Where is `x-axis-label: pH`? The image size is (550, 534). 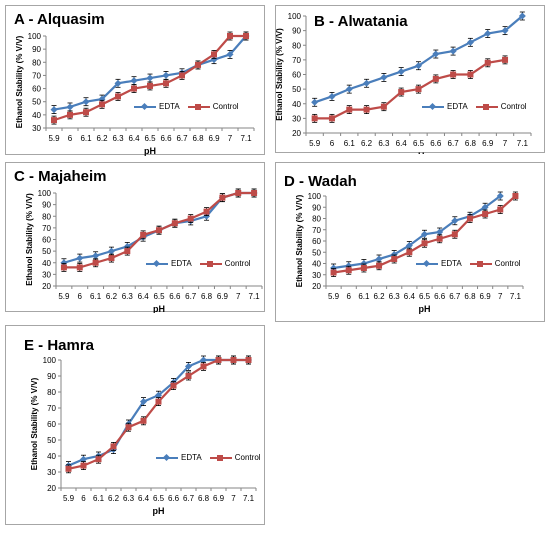 x-axis-label: pH is located at coordinates (159, 308).